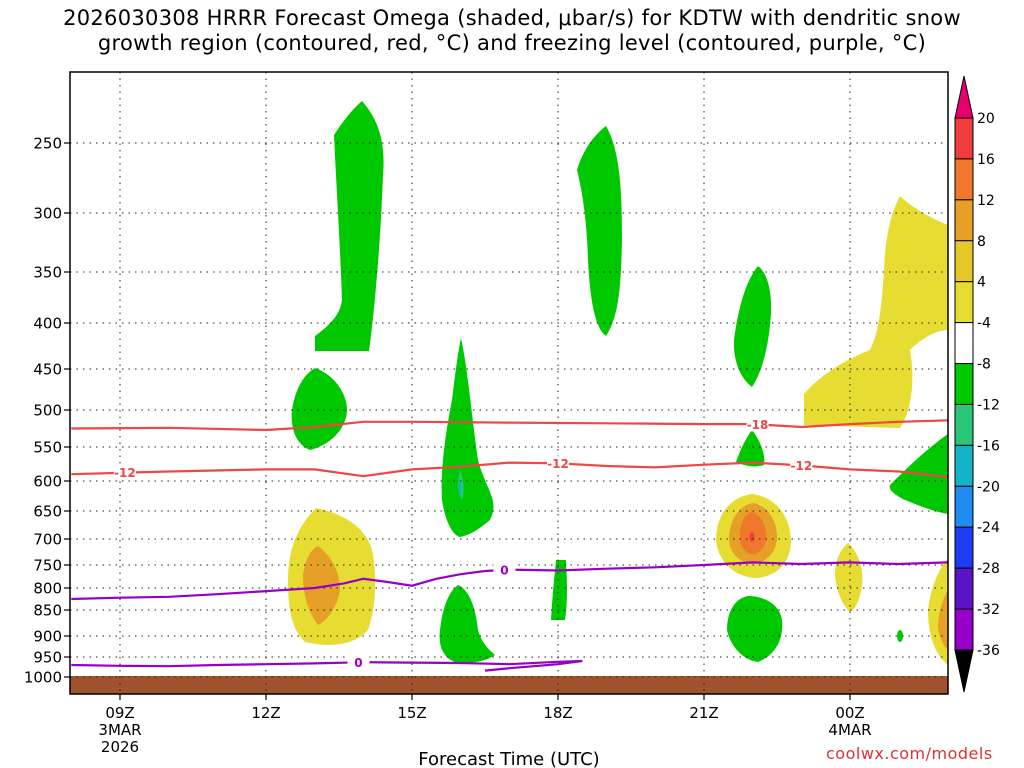  Describe the element at coordinates (988, 446) in the screenshot. I see `colorbar-label: -16` at that location.